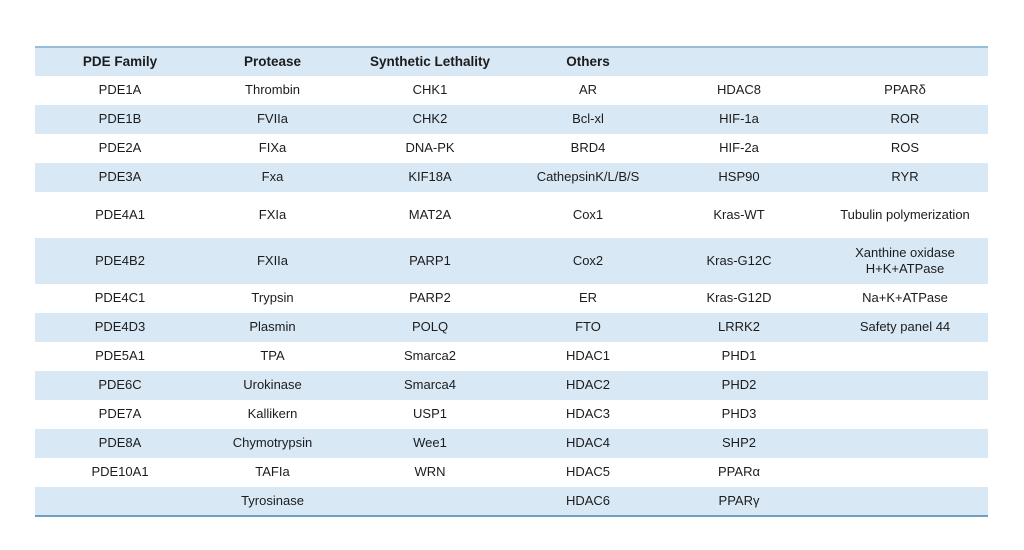  Describe the element at coordinates (430, 443) in the screenshot. I see `table-cell: Wee1` at that location.